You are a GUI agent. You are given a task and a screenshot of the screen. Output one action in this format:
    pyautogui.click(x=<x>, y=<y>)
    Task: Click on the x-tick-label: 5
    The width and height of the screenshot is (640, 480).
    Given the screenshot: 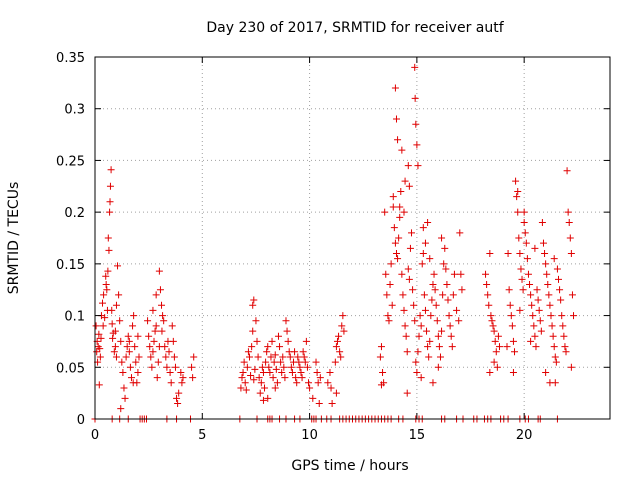 What is the action you would take?
    pyautogui.click(x=202, y=435)
    